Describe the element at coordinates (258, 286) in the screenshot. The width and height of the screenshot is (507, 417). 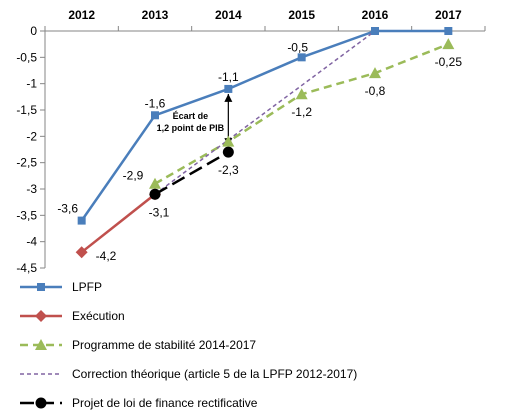
I see `legend-item: LPFP` at that location.